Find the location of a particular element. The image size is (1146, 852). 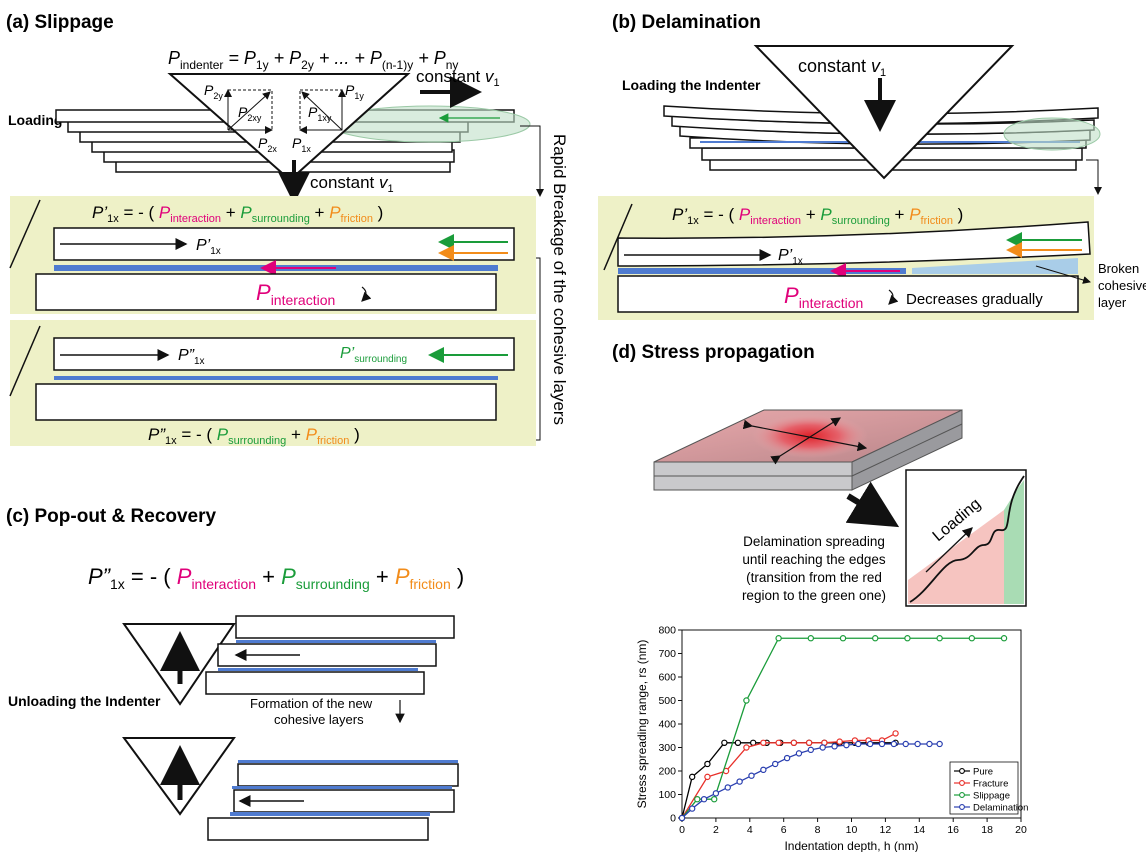

panel-a-velocity-bottom: constant v1 is located at coordinates (352, 184).